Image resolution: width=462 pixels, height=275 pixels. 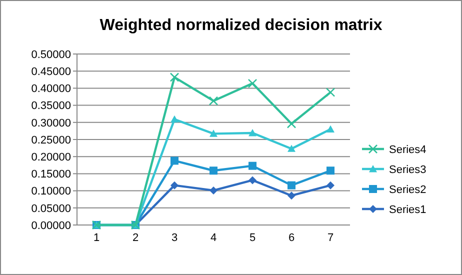 What do you see at coordinates (51, 72) in the screenshot?
I see `y-tick-label: 0.45000` at bounding box center [51, 72].